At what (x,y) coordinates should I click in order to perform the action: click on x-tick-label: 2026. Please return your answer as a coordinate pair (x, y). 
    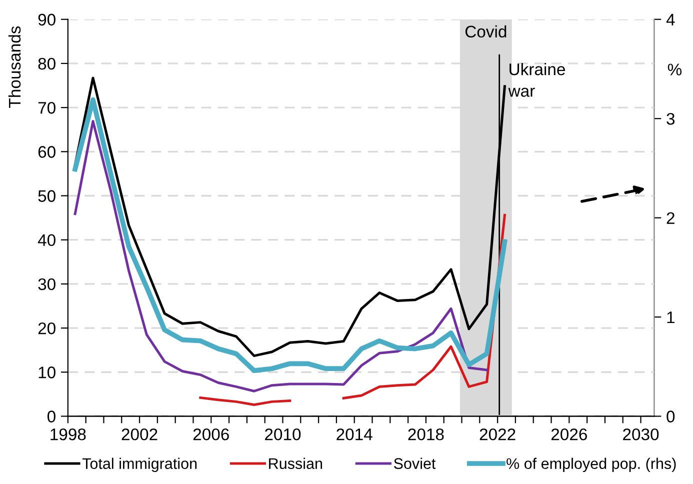
    Looking at the image, I should click on (569, 434).